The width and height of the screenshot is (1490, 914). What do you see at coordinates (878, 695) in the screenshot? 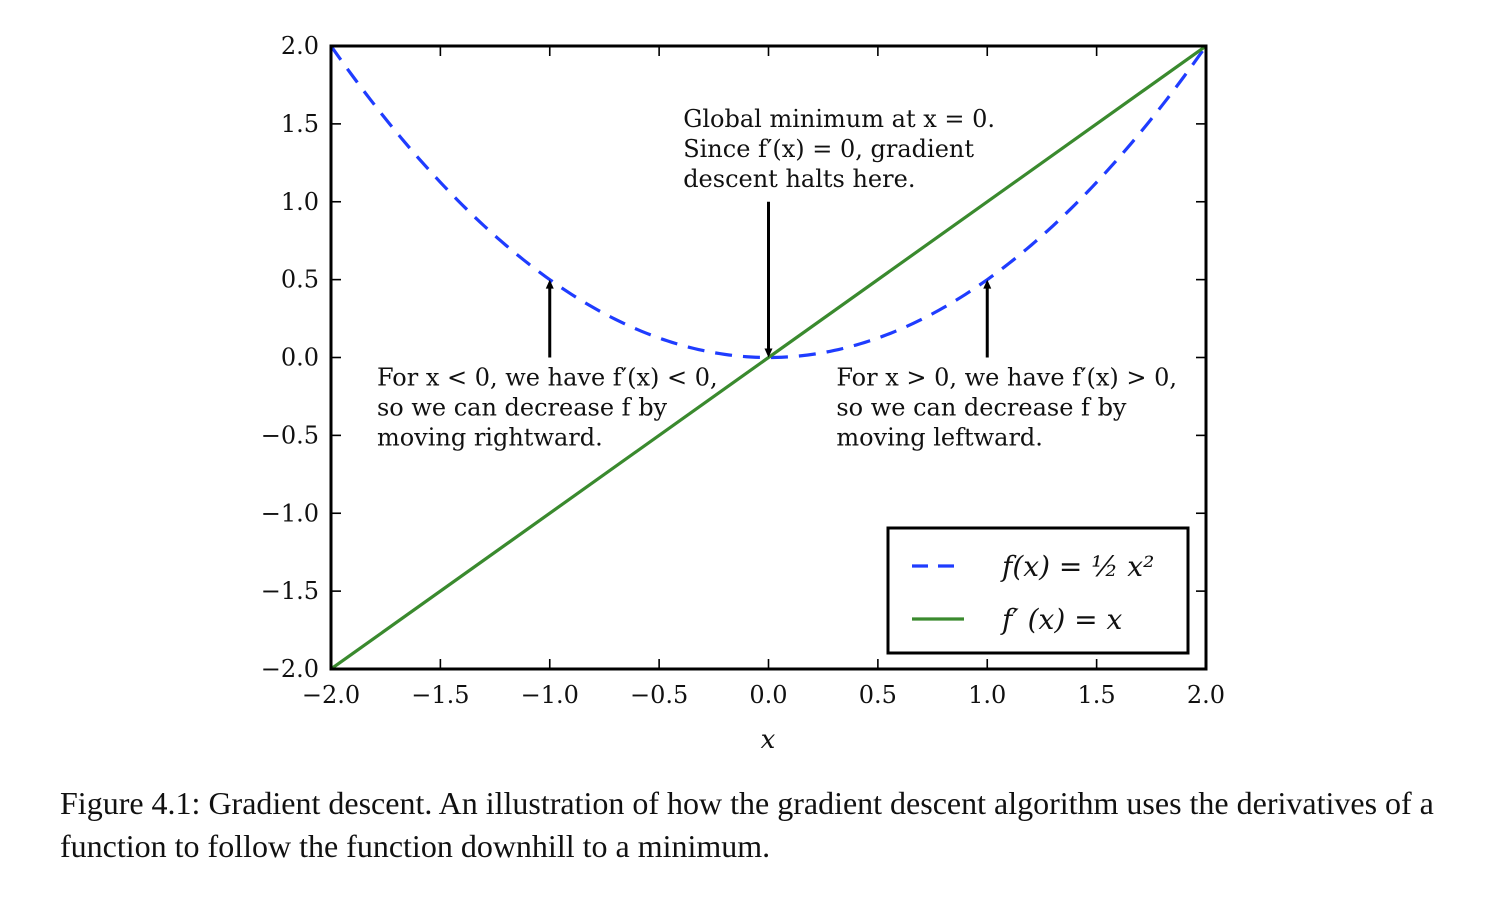
I see `x-tick-label: 0.5` at bounding box center [878, 695].